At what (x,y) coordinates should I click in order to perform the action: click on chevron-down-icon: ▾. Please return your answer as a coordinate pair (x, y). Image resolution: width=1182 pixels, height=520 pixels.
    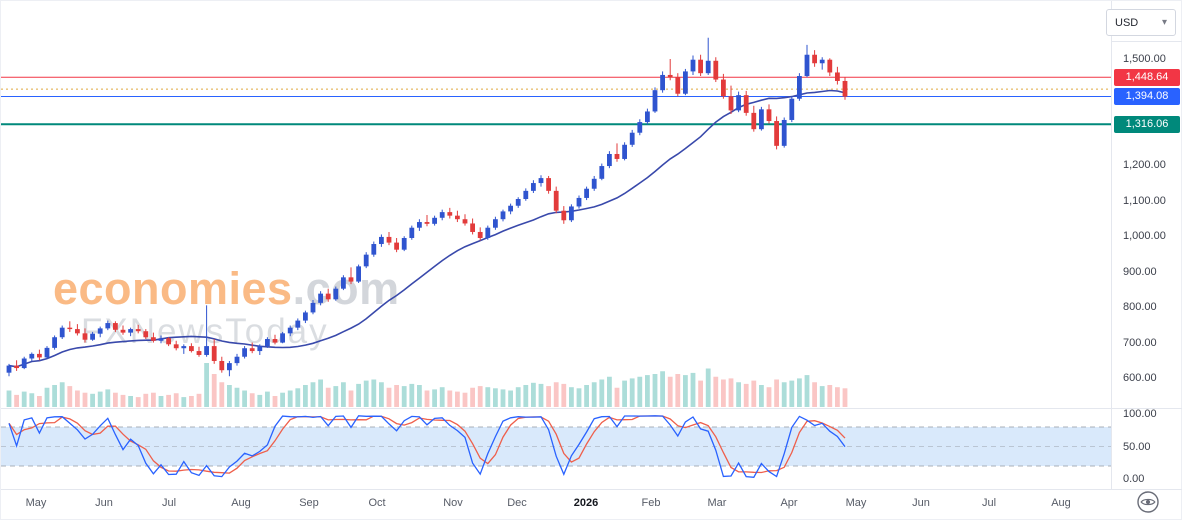
    Looking at the image, I should click on (1164, 22).